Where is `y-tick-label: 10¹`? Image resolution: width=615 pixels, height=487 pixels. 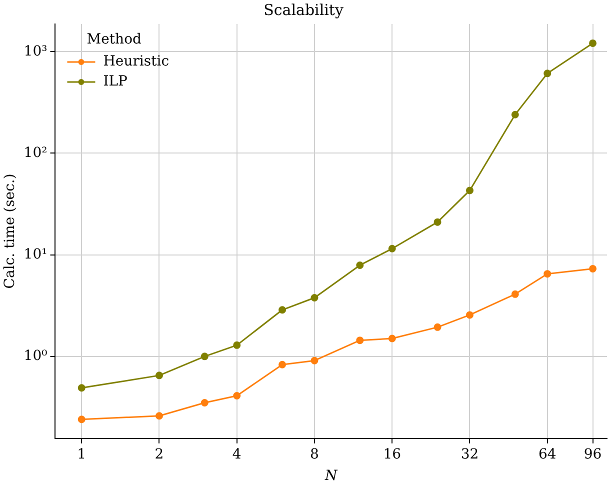 y-tick-label: 10¹ is located at coordinates (36, 254).